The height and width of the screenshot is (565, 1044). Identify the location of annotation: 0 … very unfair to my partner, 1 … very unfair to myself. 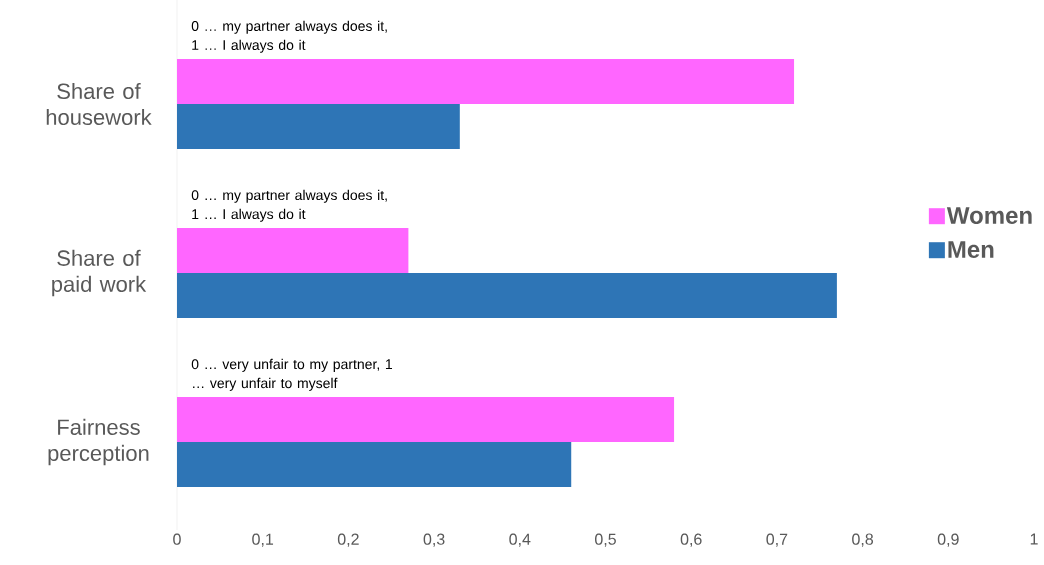
(292, 374).